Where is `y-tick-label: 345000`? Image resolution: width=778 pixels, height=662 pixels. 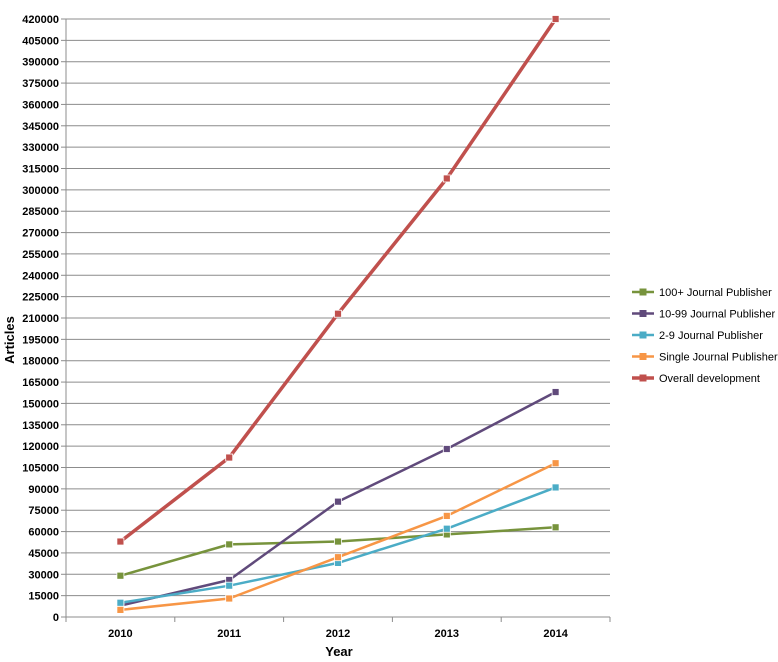
y-tick-label: 345000 is located at coordinates (40, 127).